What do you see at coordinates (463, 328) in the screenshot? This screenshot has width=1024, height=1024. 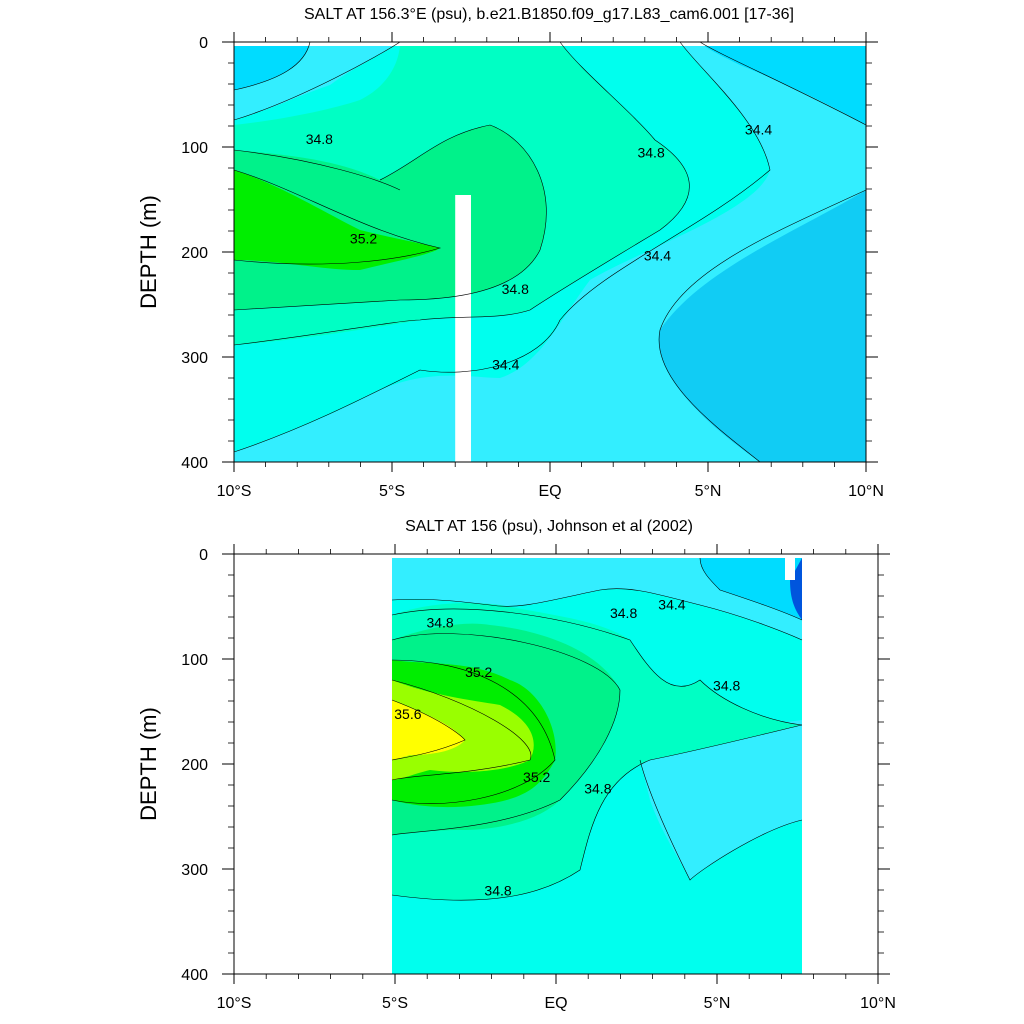 I see `model-missing-column` at bounding box center [463, 328].